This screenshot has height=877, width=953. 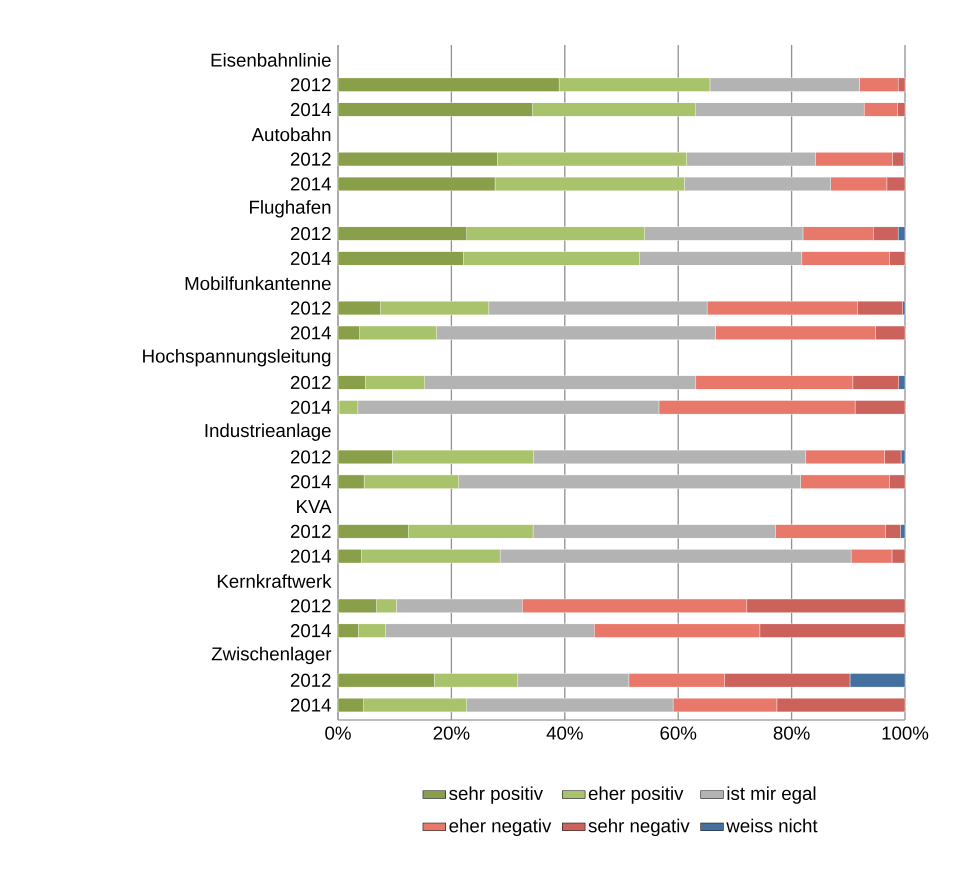 What do you see at coordinates (314, 506) in the screenshot?
I see `y-tick-label: KVA` at bounding box center [314, 506].